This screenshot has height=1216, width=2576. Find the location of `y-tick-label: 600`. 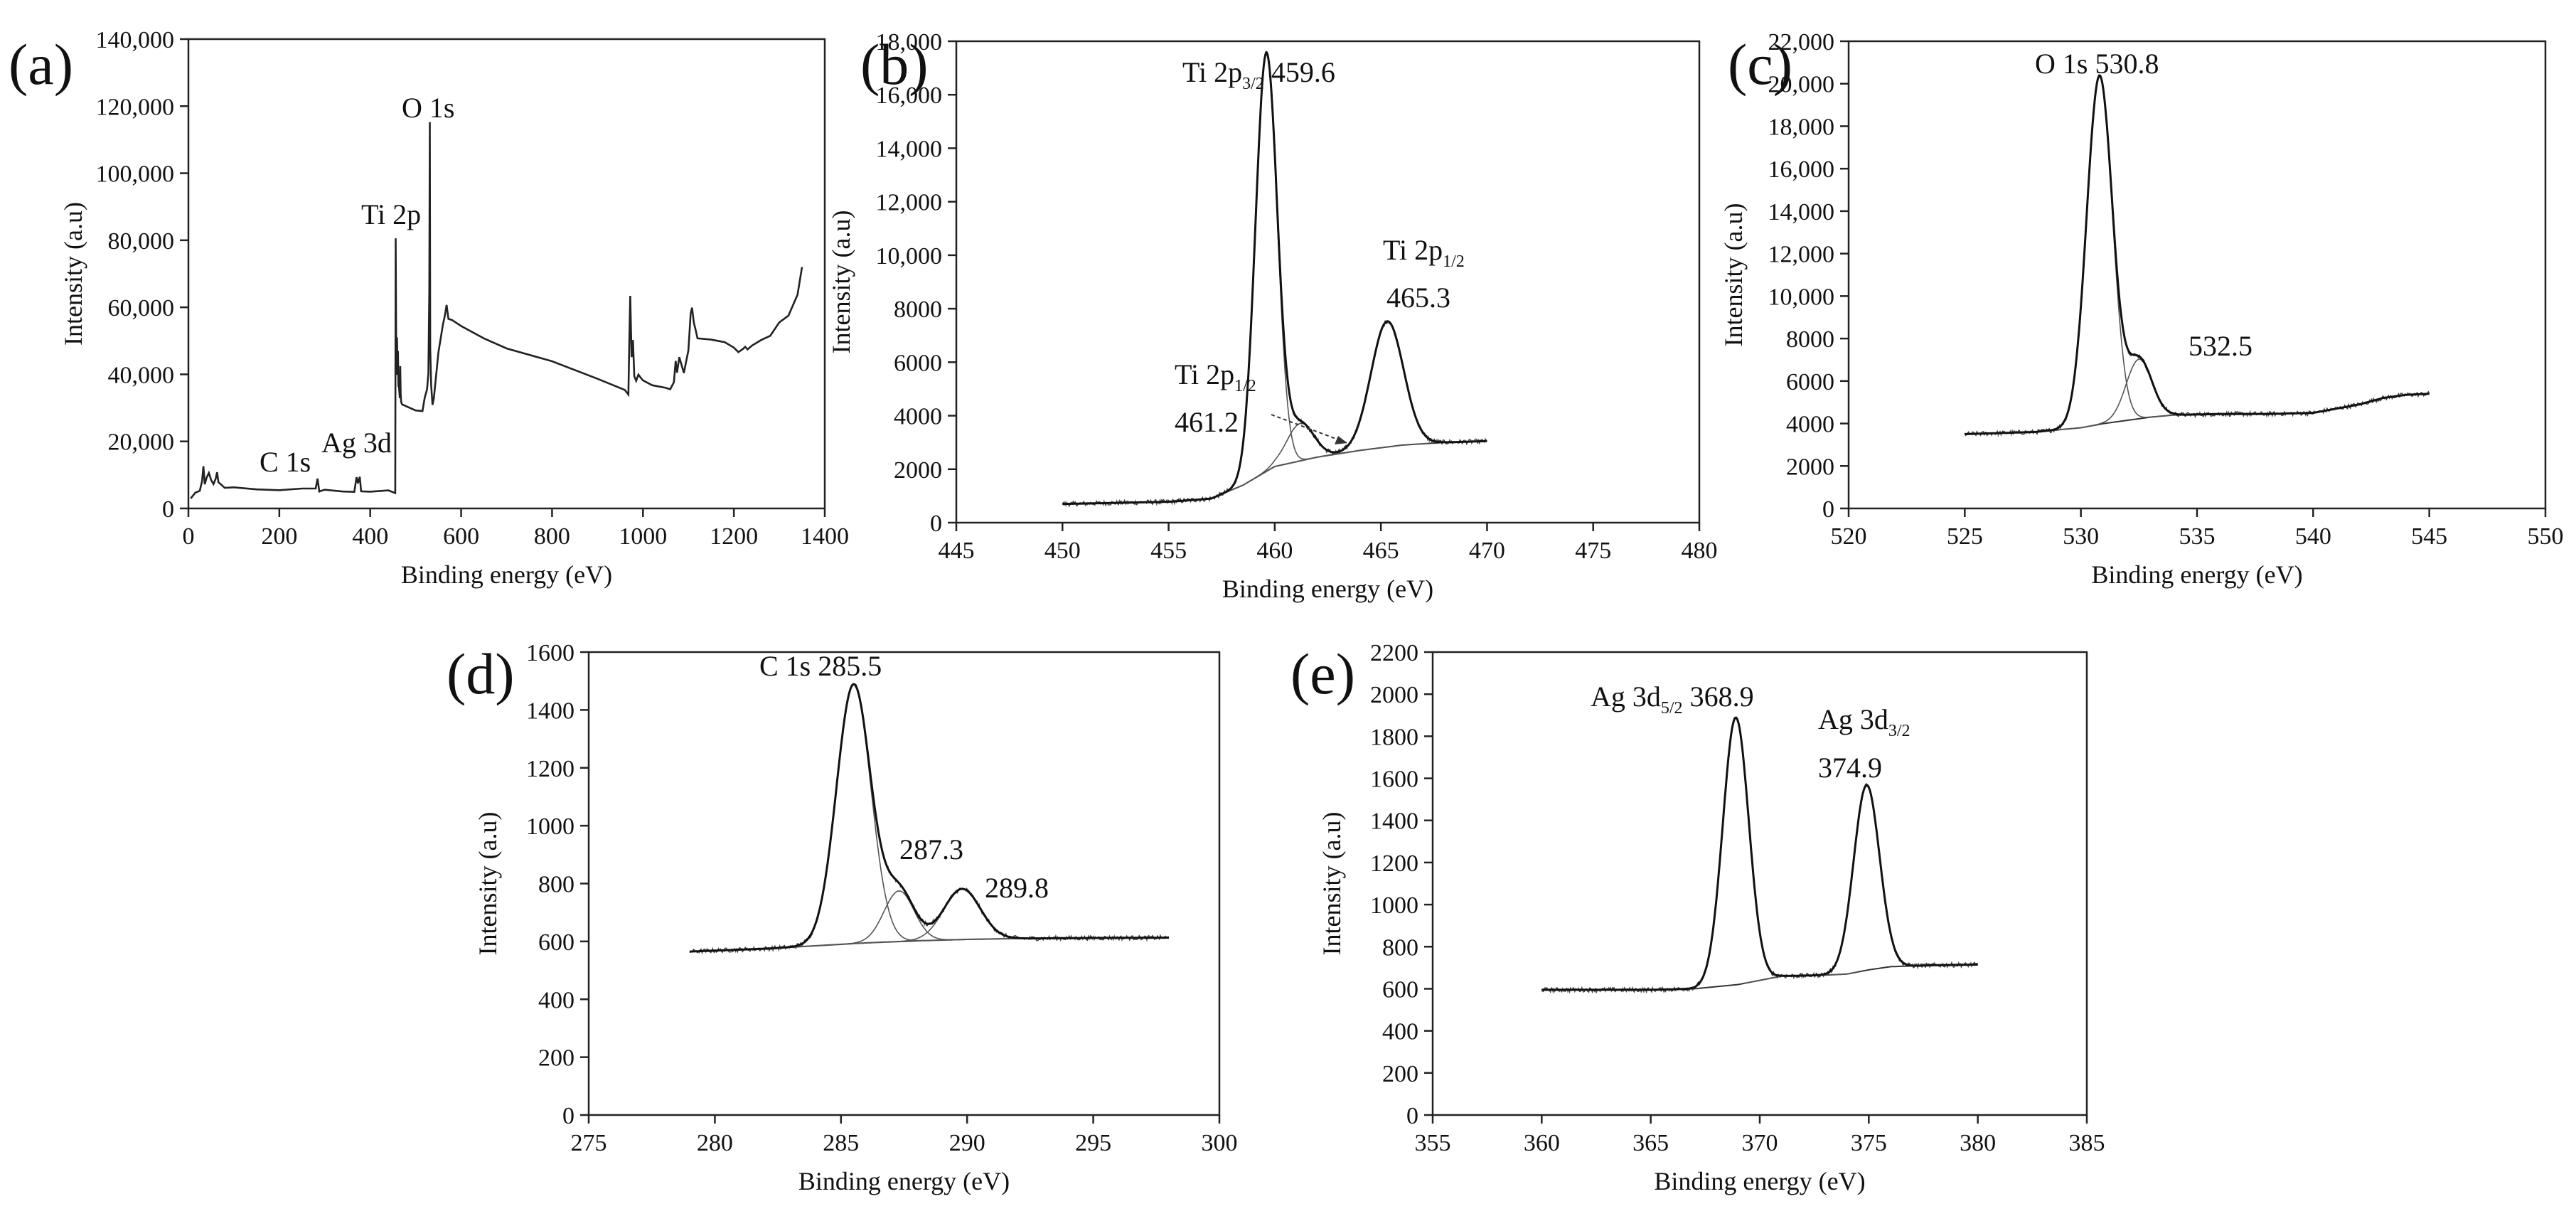

y-tick-label: 600 is located at coordinates (1400, 989).